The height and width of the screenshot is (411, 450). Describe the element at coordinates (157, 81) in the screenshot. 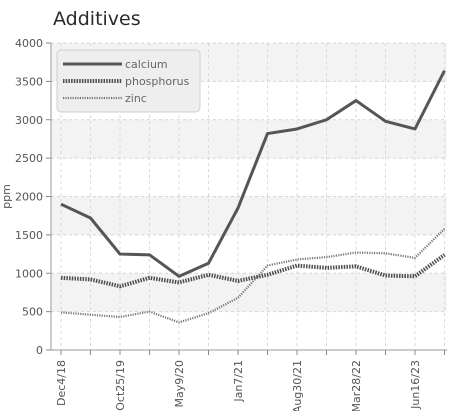

I see `legend-label-phosphorus: phosphorus` at that location.